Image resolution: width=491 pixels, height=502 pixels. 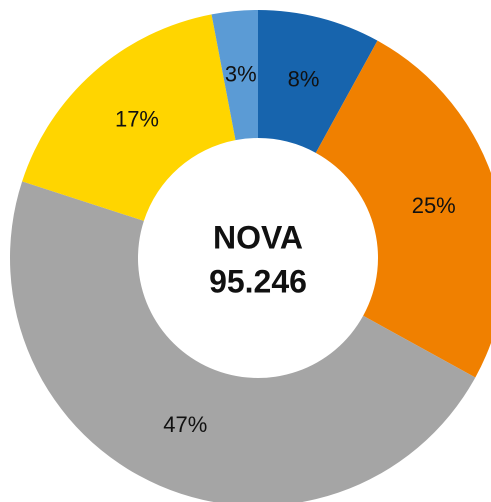 I want to click on center-title: NOVA, so click(x=258, y=237).